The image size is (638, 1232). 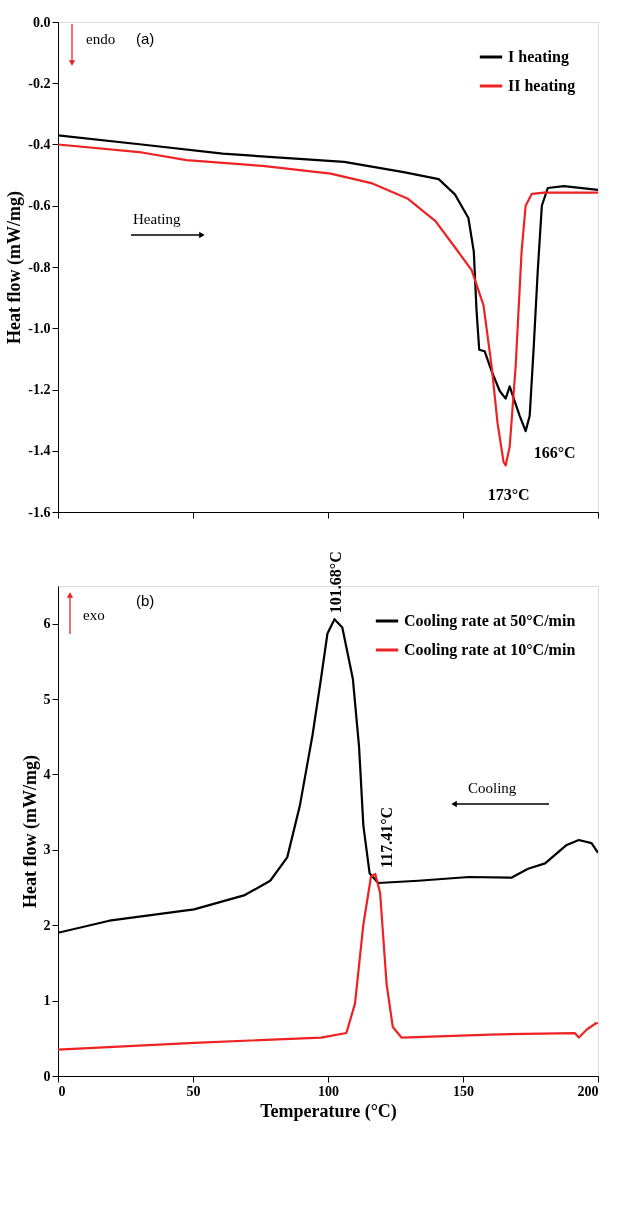 What do you see at coordinates (47, 699) in the screenshot?
I see `y-tick-label: 5` at bounding box center [47, 699].